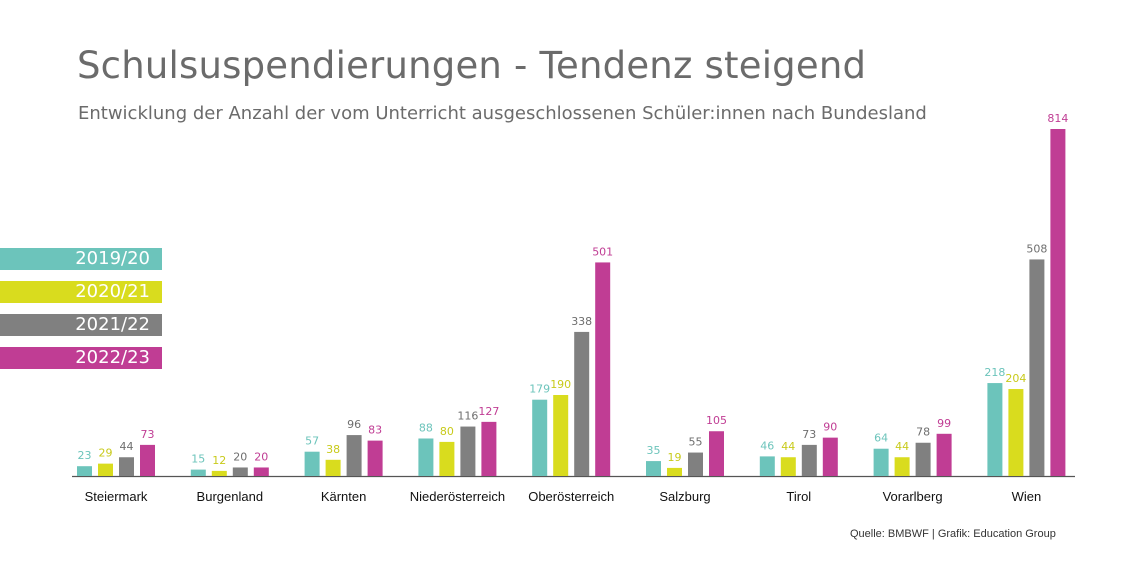 Image resolution: width=1140 pixels, height=570 pixels. Describe the element at coordinates (675, 457) in the screenshot. I see `data-label: 19` at that location.